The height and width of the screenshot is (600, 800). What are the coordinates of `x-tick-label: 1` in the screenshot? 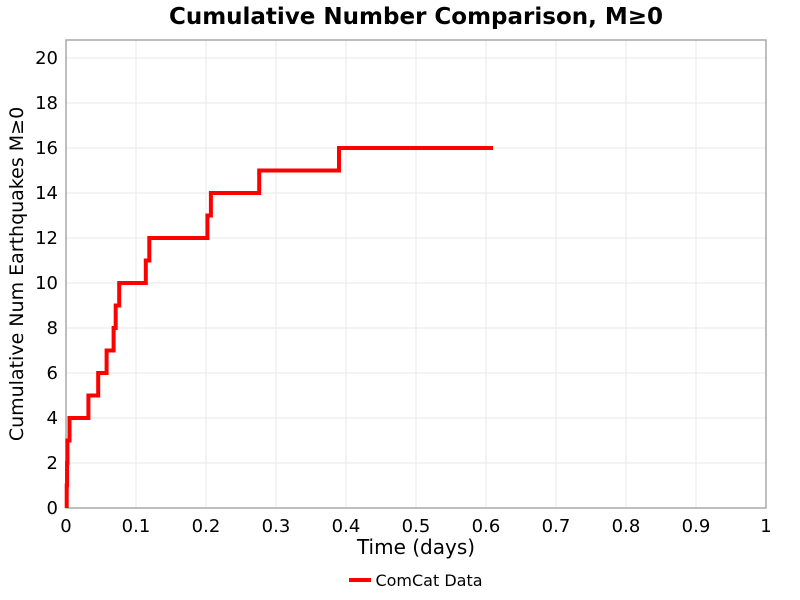 It's located at (765, 526).